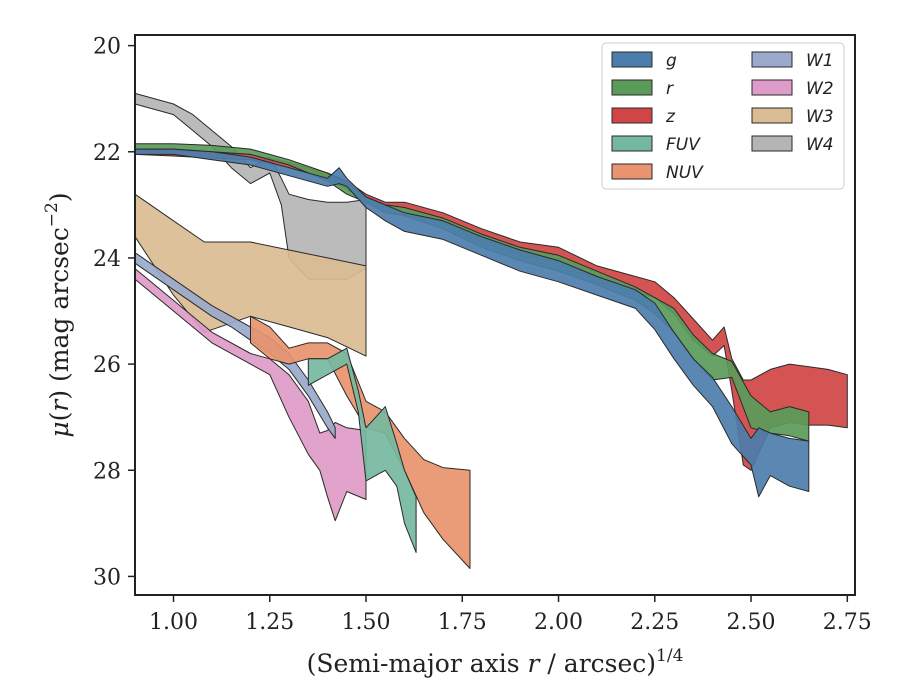 The width and height of the screenshot is (900, 700). What do you see at coordinates (683, 145) in the screenshot?
I see `legend-label: FUV` at bounding box center [683, 145].